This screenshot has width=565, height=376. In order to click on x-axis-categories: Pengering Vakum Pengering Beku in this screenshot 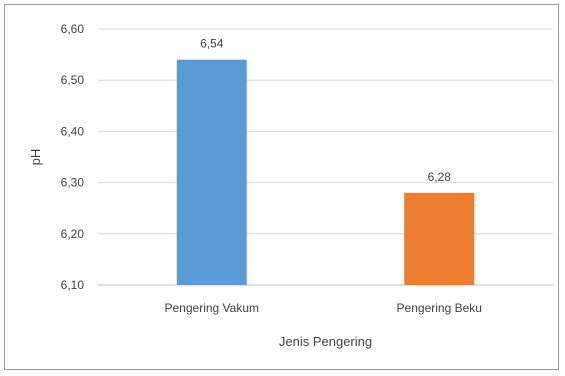, I will do `click(323, 308)`.